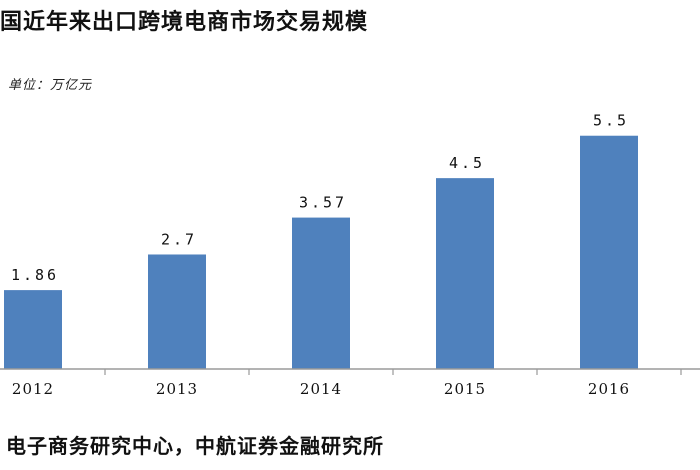 This screenshot has width=700, height=470. What do you see at coordinates (177, 311) in the screenshot?
I see `bar-2013` at bounding box center [177, 311].